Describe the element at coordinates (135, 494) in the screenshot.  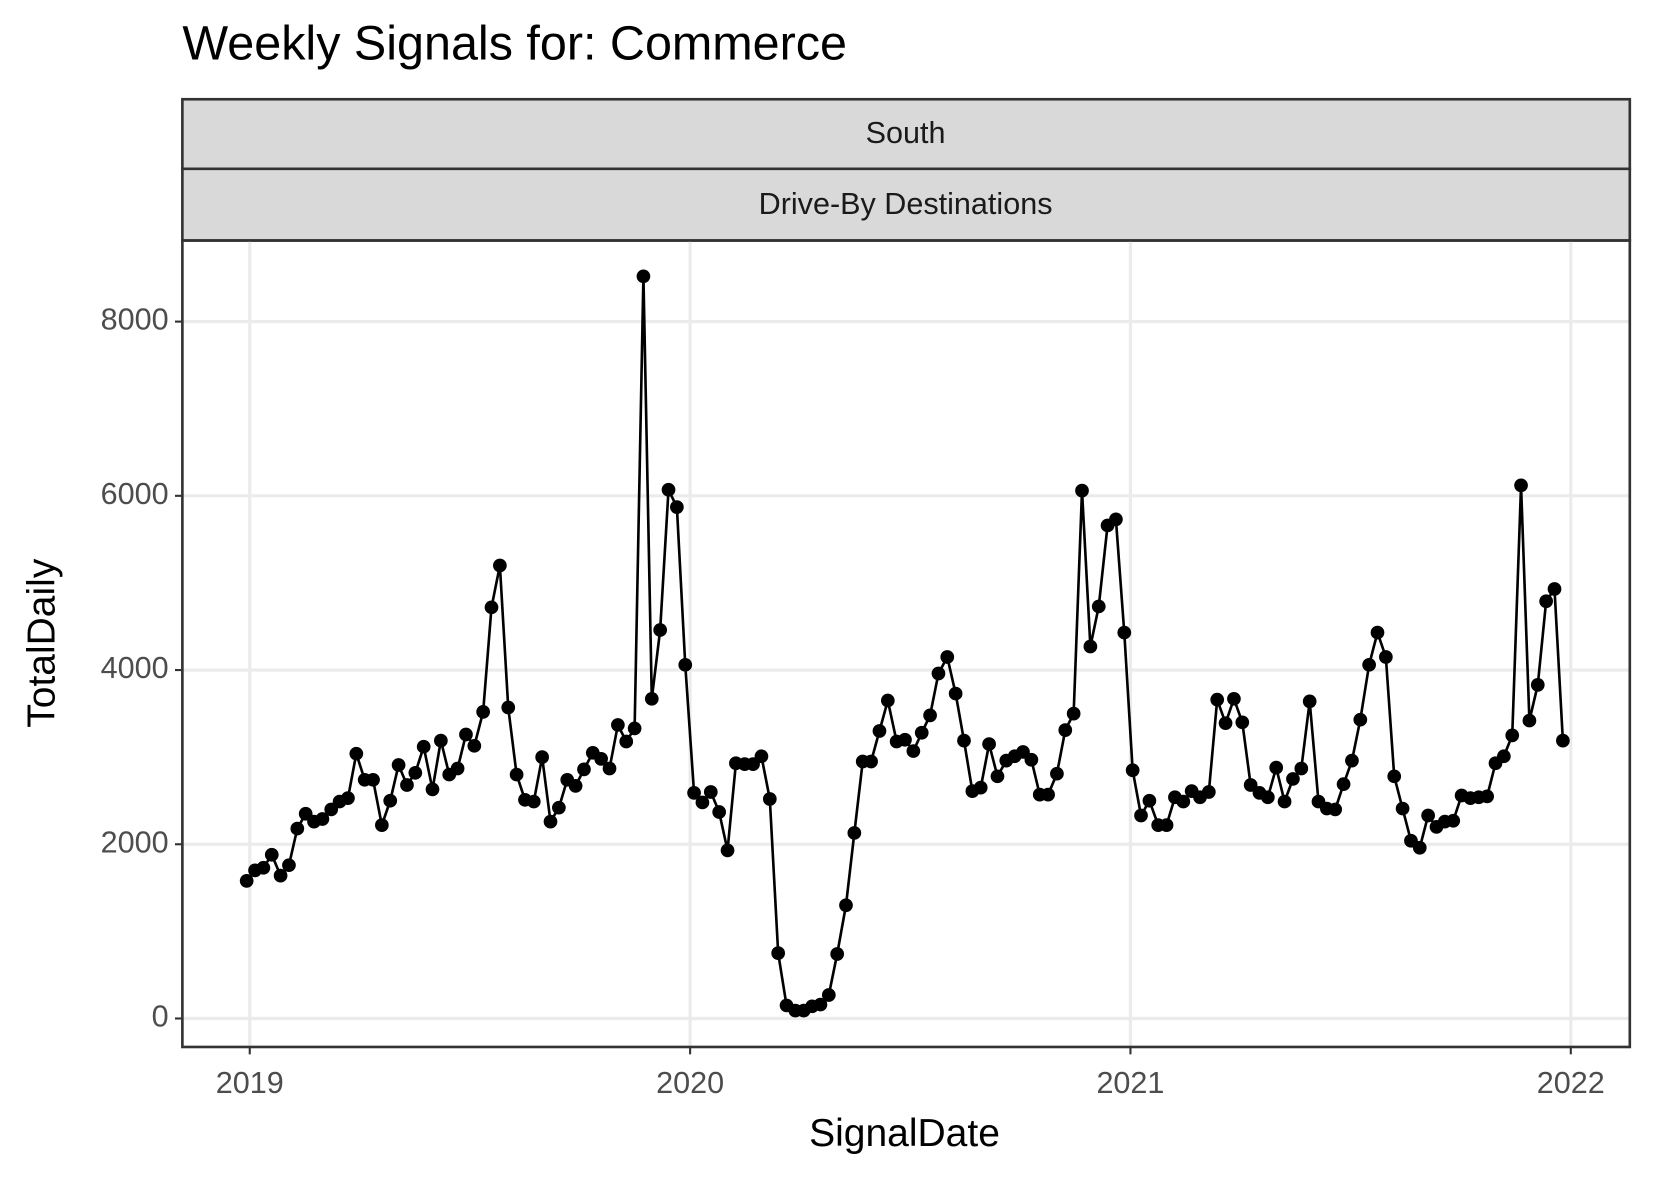
I see `y-tick-label: 6000` at that location.